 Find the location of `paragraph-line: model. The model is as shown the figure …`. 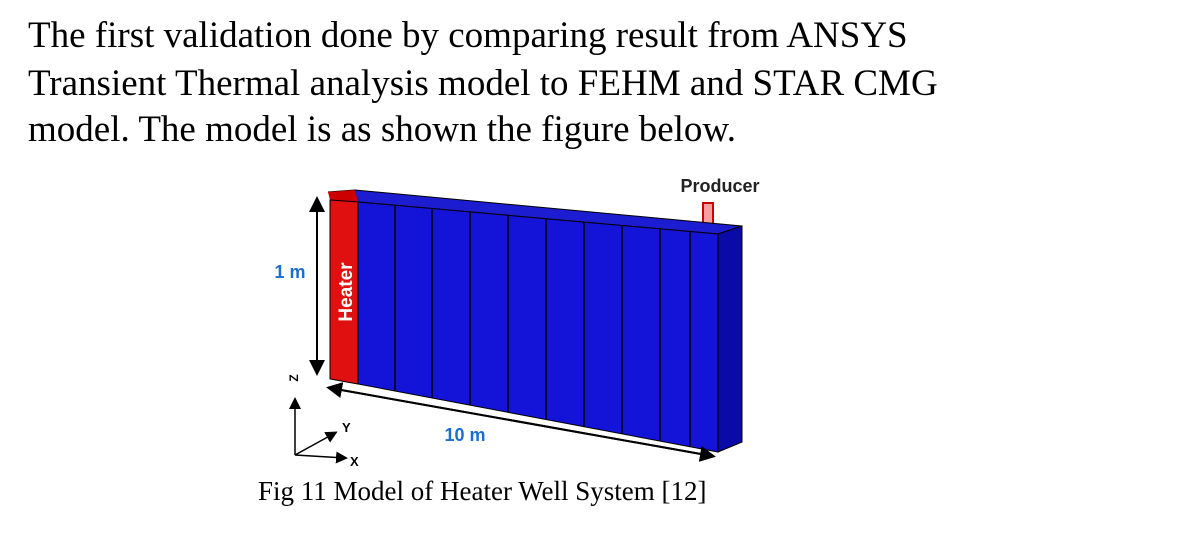

paragraph-line: model. The model is as shown the figure … is located at coordinates (382, 129).